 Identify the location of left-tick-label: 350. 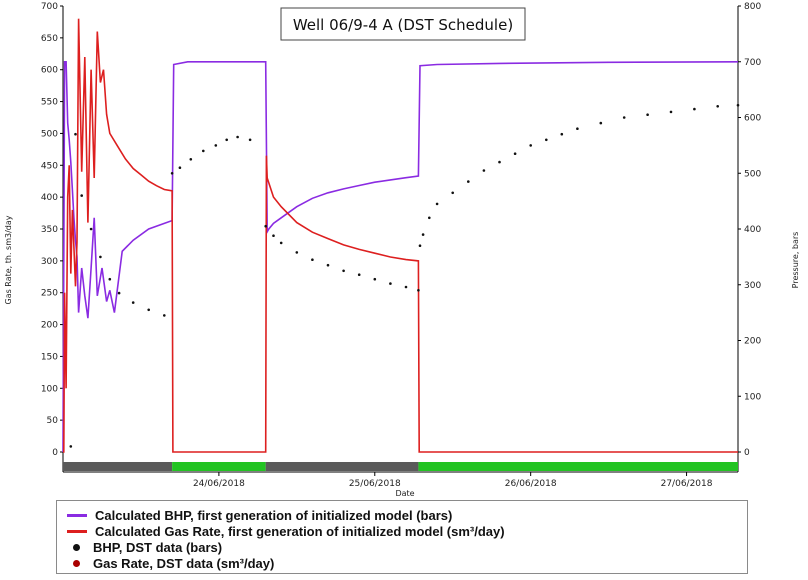
(49, 230).